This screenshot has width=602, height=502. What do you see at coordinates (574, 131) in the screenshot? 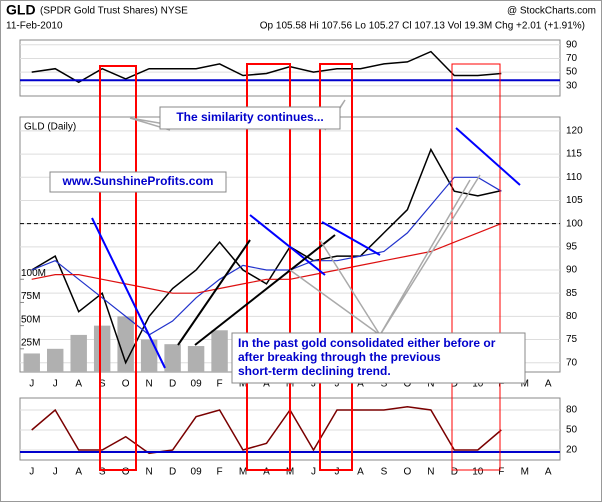
I see `y-tick-label: 120` at bounding box center [574, 131].